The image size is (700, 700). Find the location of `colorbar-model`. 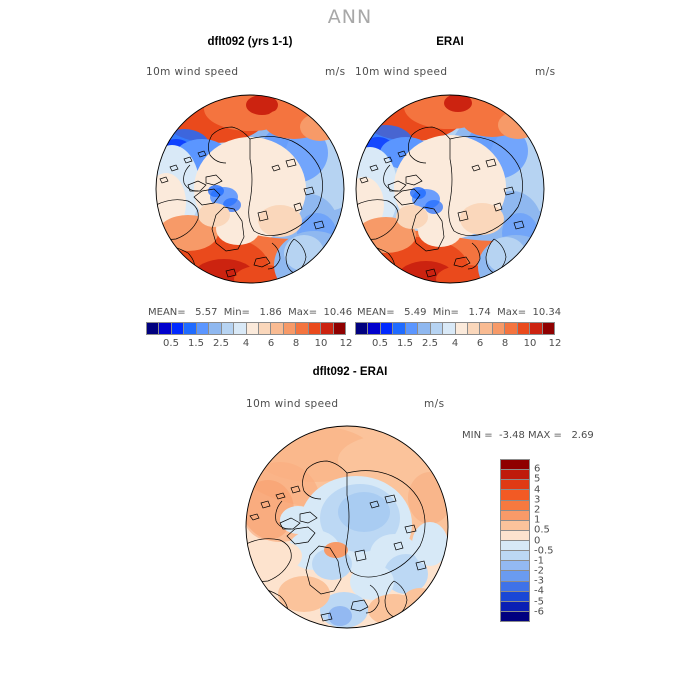

colorbar-model is located at coordinates (246, 328).